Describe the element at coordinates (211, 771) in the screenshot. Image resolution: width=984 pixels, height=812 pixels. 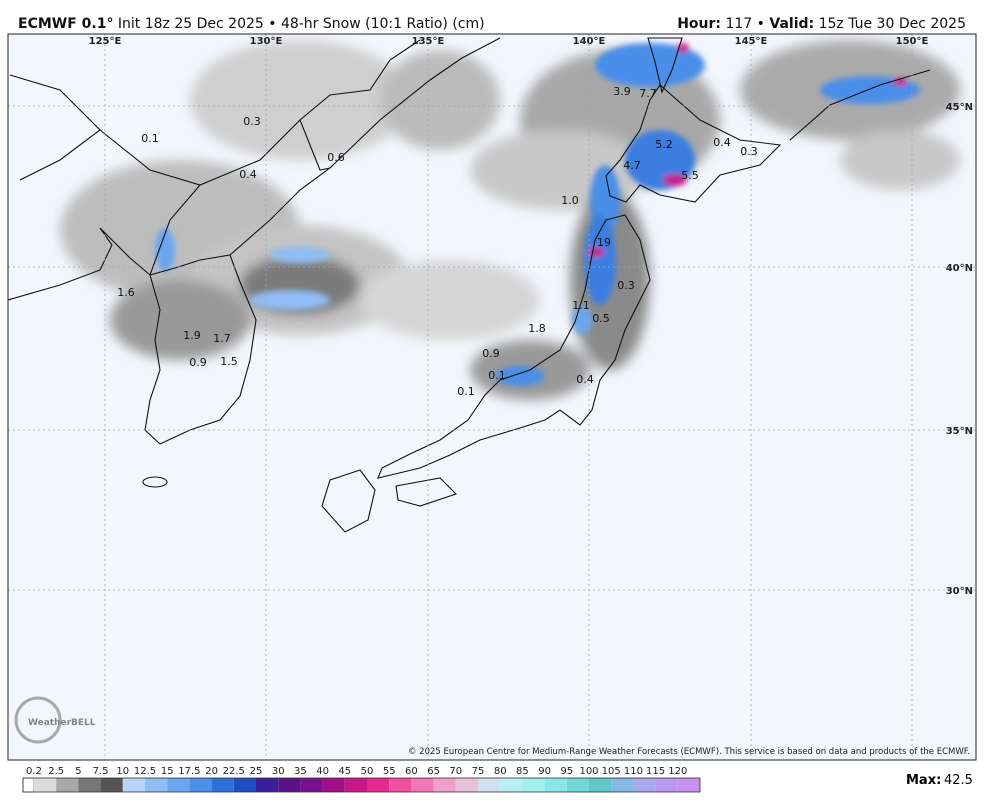
I see `legend-label: 20` at that location.